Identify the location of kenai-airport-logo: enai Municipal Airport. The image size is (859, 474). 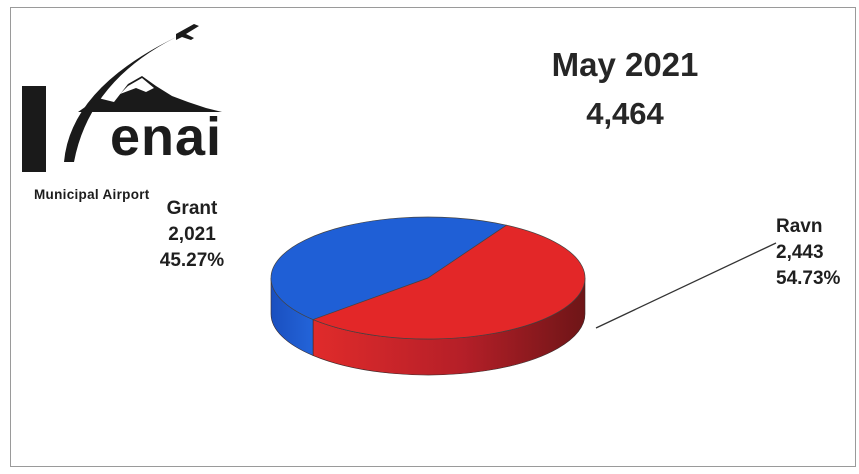
(127, 107).